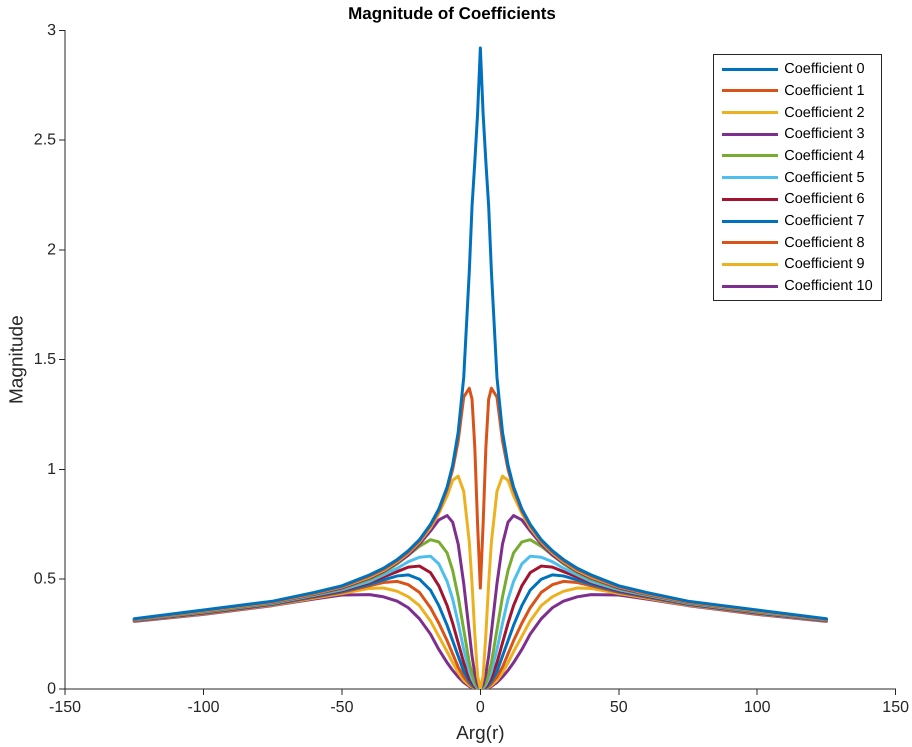 Image resolution: width=912 pixels, height=747 pixels. I want to click on y-tick-label: 1, so click(51, 469).